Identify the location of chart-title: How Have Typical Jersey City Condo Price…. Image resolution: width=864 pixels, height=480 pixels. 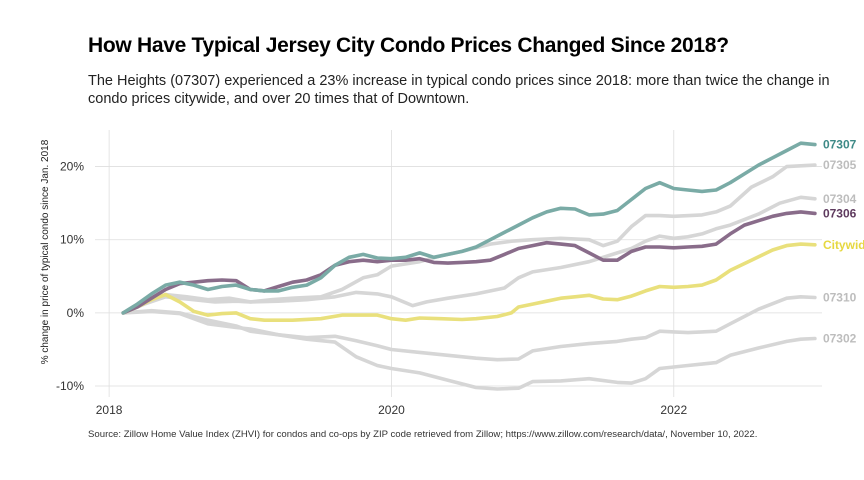
(408, 45).